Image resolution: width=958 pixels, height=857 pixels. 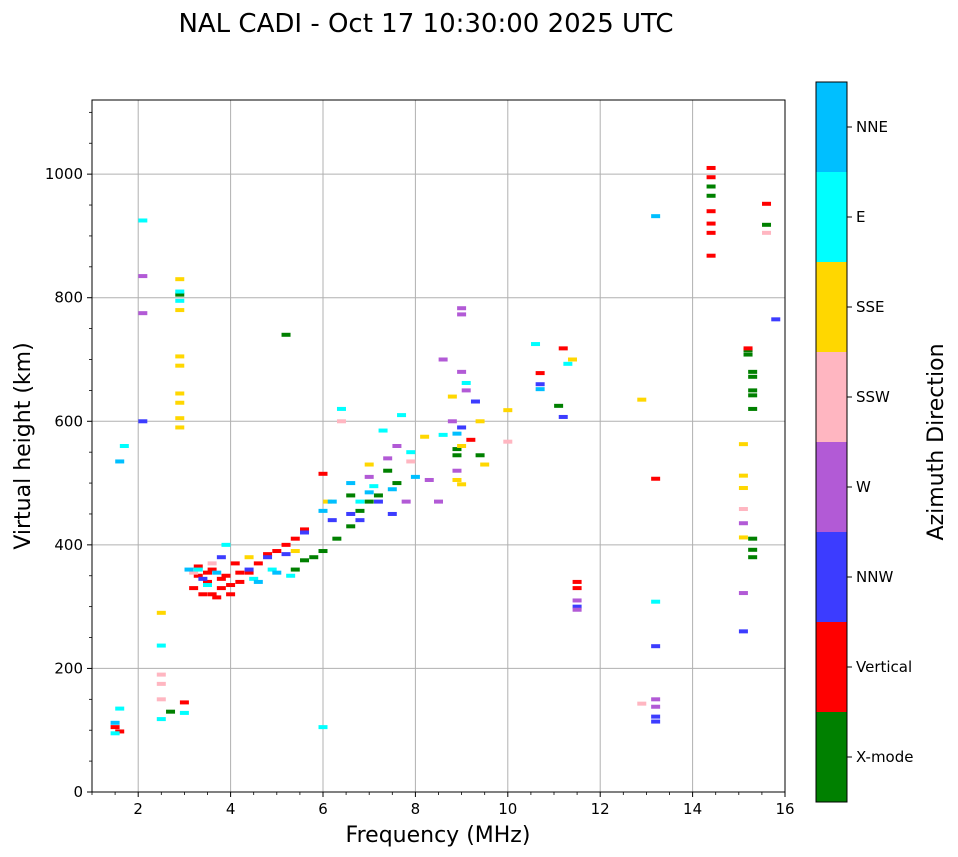 I want to click on colorbar-tick-label: SSW, so click(x=873, y=397).